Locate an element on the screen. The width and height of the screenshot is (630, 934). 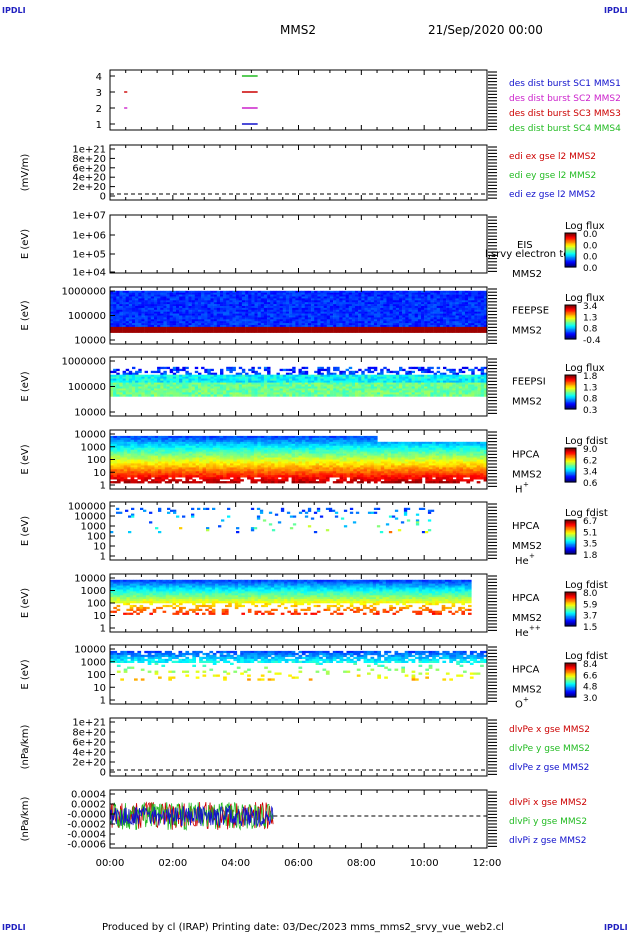
y-tick-label: 1e+04 is located at coordinates (89, 273).